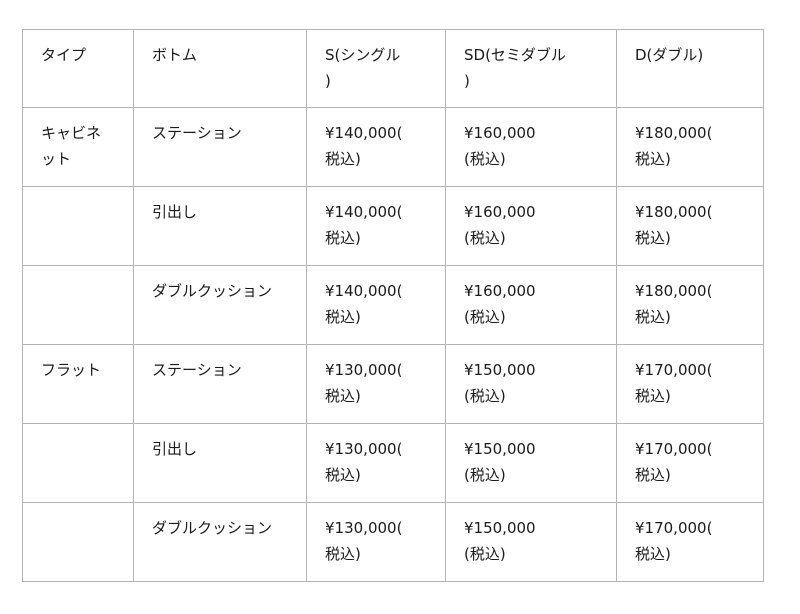  What do you see at coordinates (78, 384) in the screenshot?
I see `cell-type: フラット` at bounding box center [78, 384].